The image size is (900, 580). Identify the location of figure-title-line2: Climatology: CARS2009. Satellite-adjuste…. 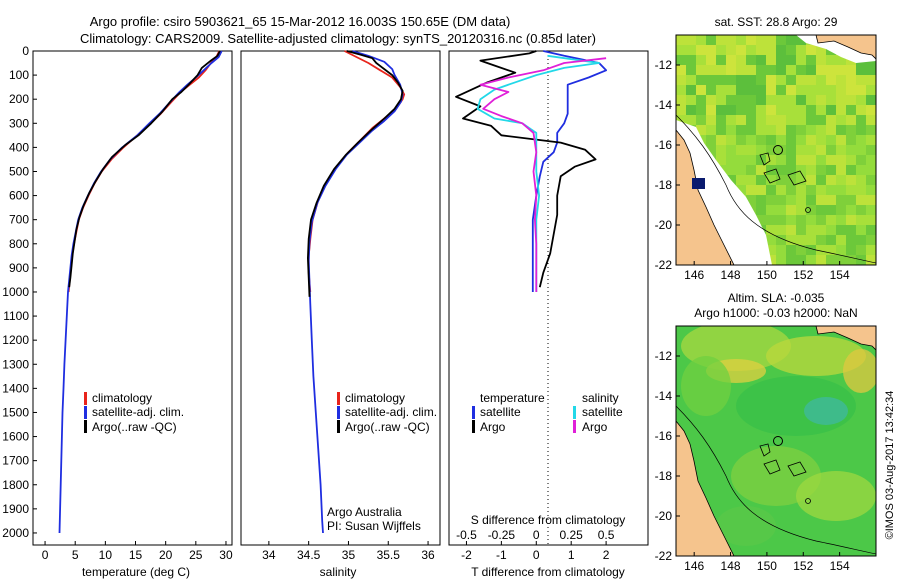
(338, 38).